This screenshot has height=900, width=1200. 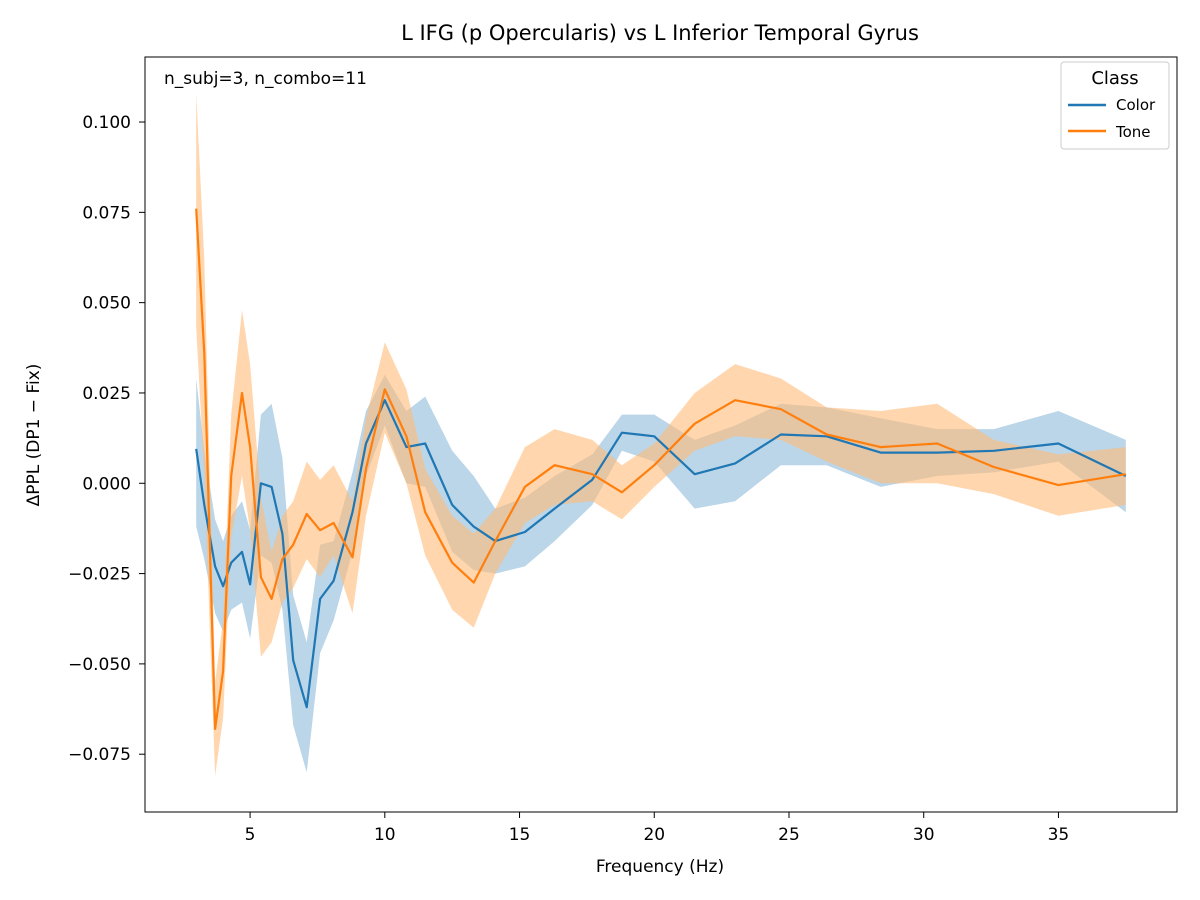 What do you see at coordinates (520, 835) in the screenshot?
I see `x-tick-label: 15` at bounding box center [520, 835].